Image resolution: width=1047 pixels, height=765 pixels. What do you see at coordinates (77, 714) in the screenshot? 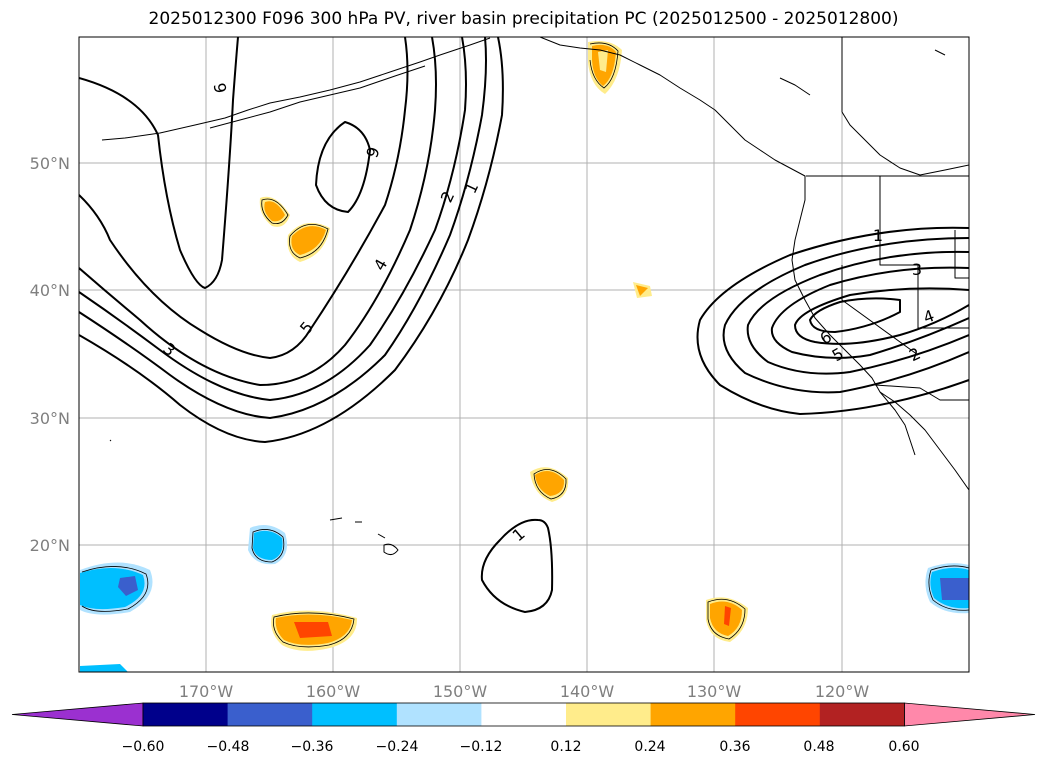
I see `colorbar-extend-min` at bounding box center [77, 714].